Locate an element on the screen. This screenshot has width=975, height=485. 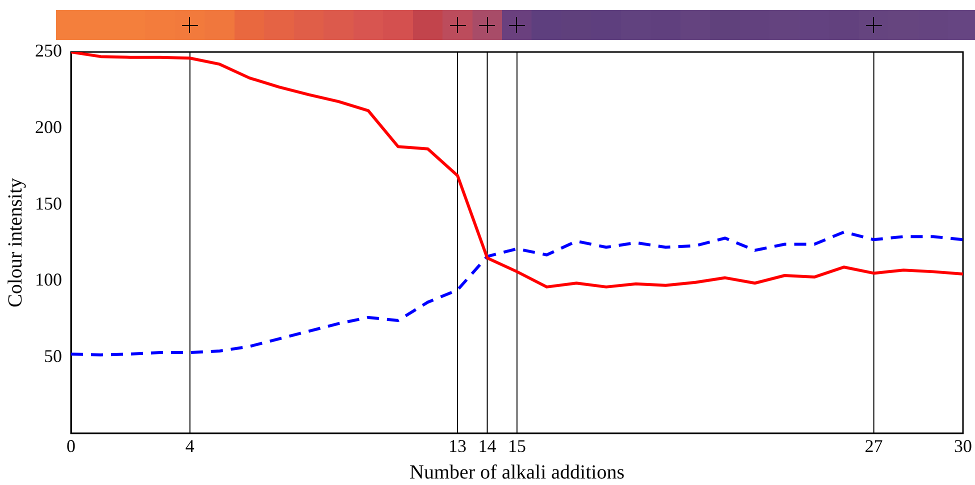
y-tick-label: 100 is located at coordinates (48, 280).